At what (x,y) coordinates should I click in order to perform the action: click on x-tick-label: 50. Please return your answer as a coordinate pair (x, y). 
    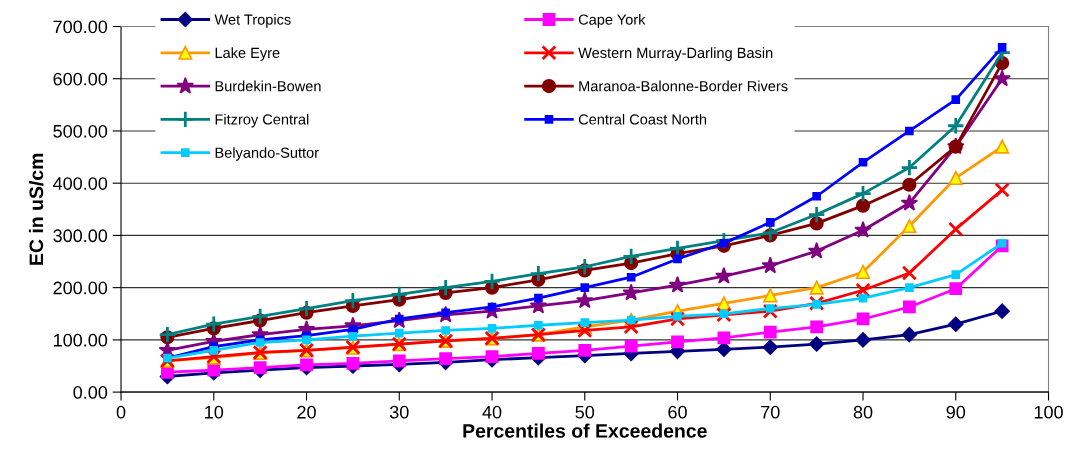
    Looking at the image, I should click on (585, 412).